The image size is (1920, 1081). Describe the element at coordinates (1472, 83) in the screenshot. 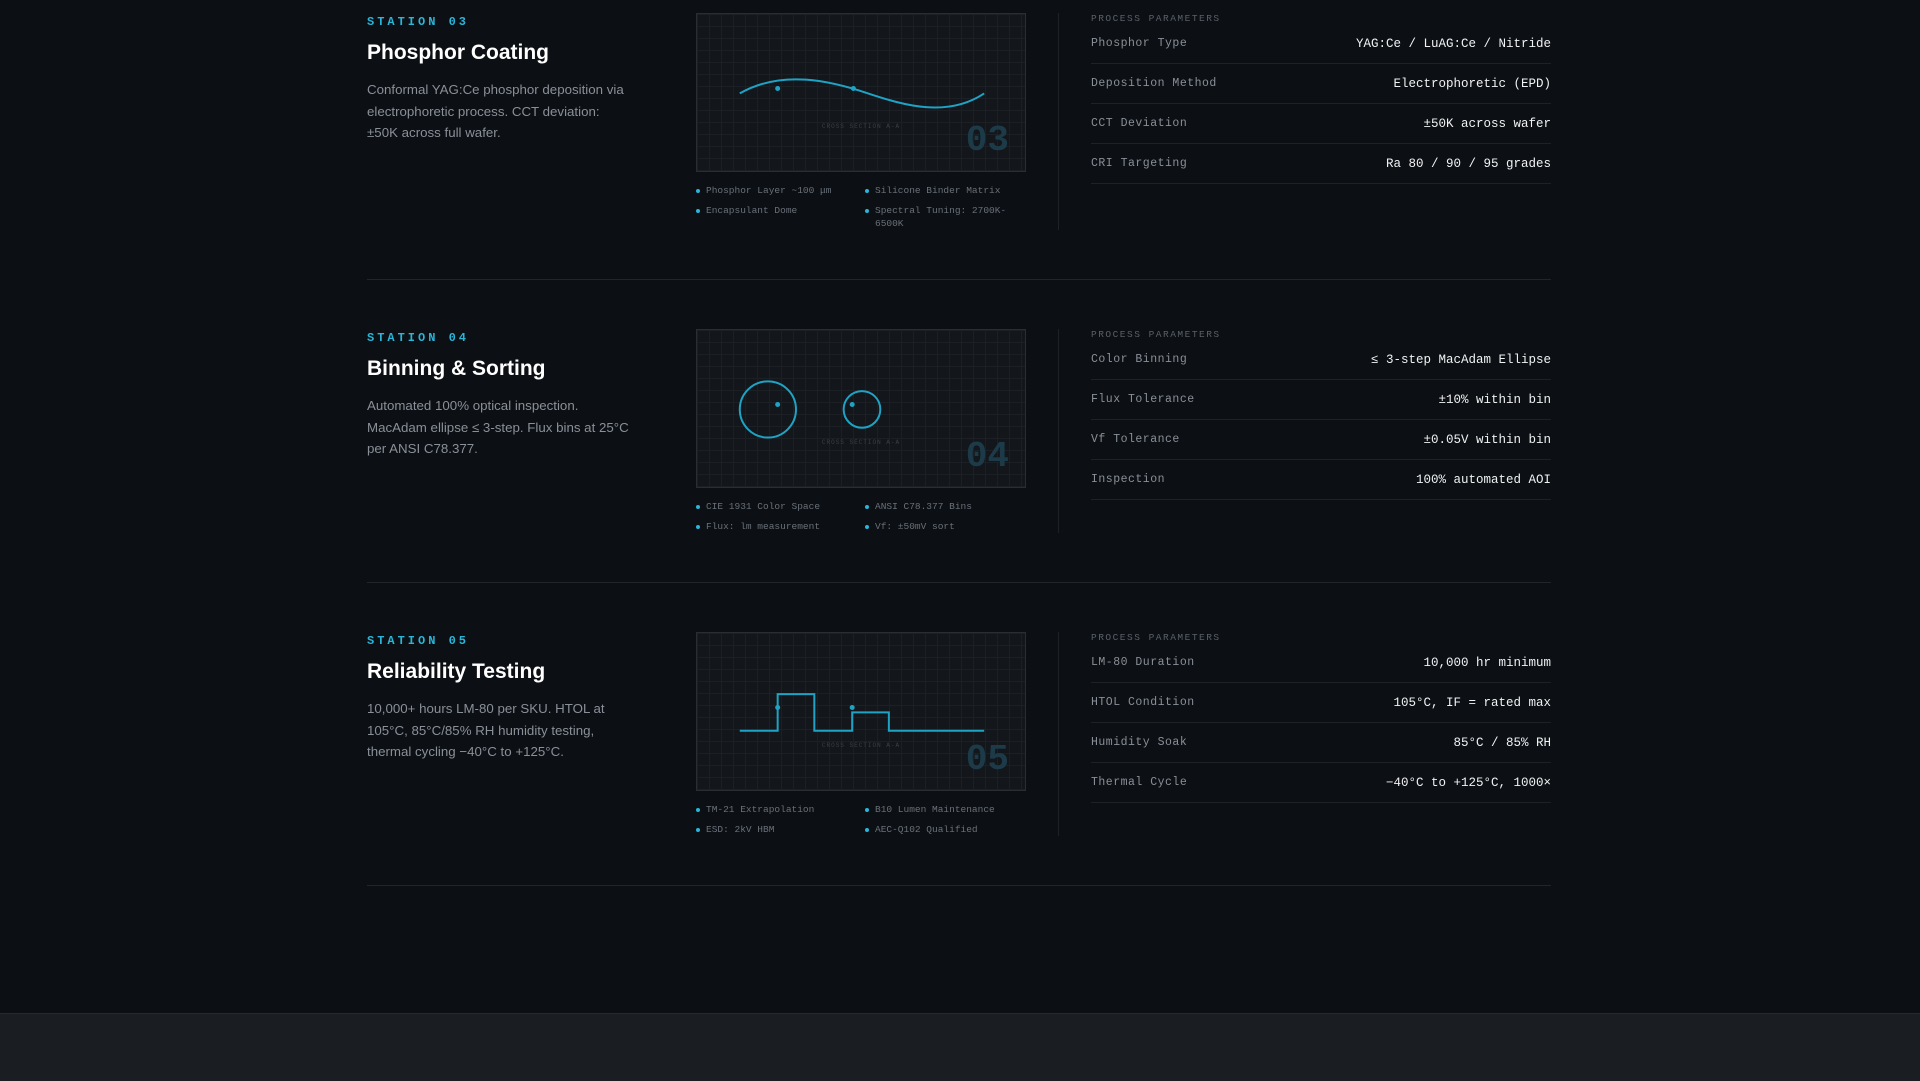

I see `parameter-value: Electrophoretic (EPD)` at that location.